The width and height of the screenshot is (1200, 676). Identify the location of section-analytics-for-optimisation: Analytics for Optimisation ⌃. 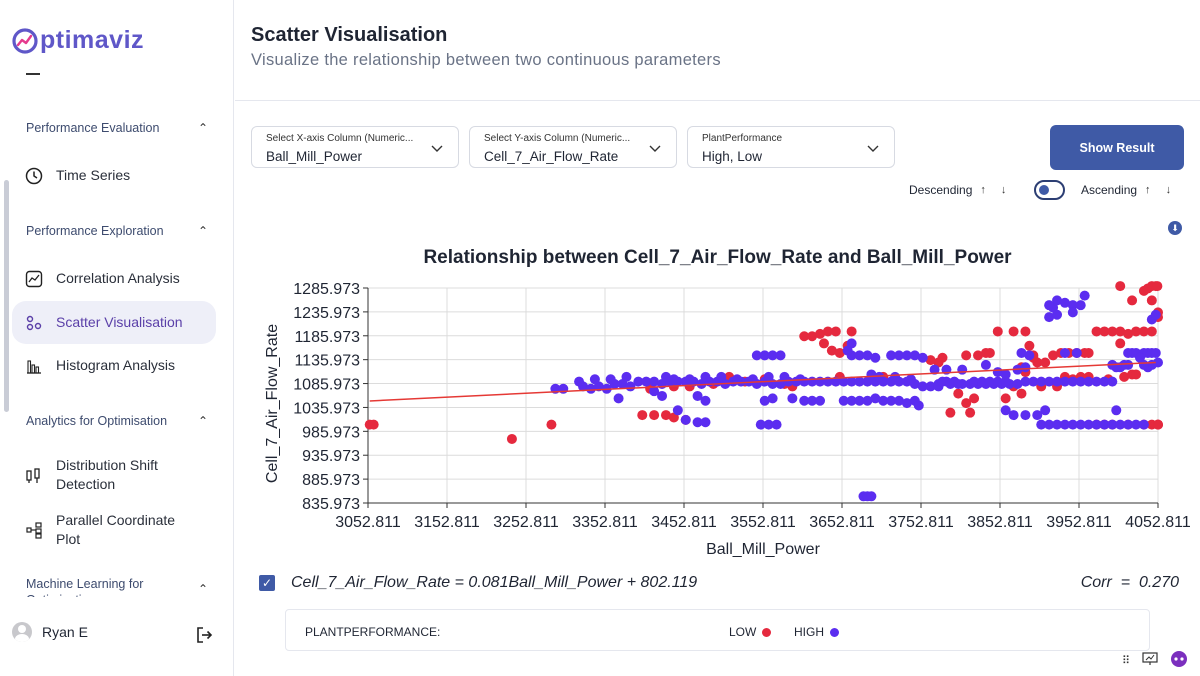
(117, 421).